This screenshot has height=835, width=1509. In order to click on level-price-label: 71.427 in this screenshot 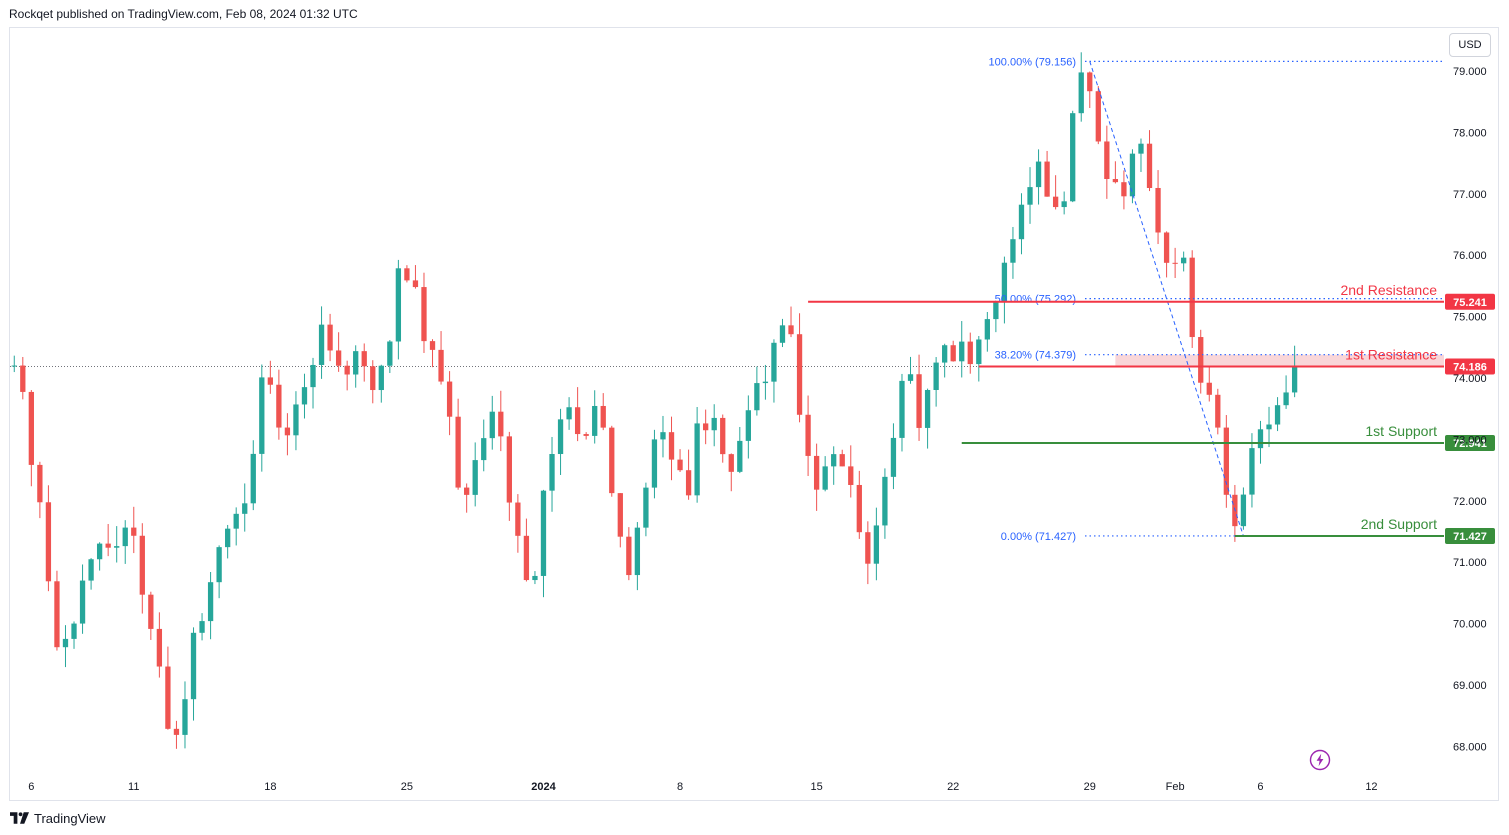, I will do `click(1470, 537)`.